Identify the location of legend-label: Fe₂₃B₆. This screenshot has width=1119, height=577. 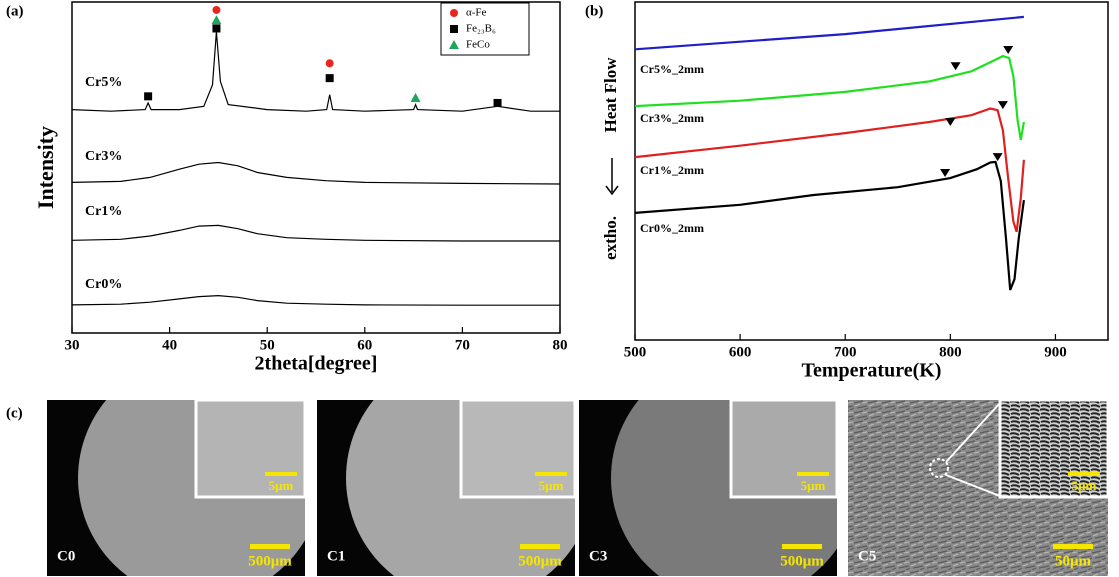
(481, 29).